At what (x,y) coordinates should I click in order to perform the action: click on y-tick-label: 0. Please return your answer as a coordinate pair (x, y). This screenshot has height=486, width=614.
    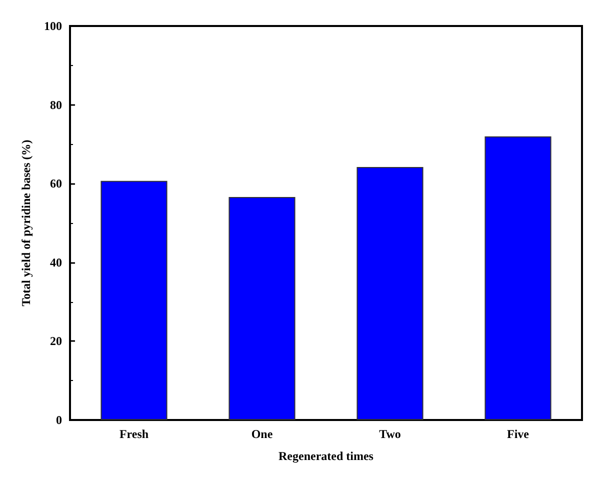
    Looking at the image, I should click on (59, 420).